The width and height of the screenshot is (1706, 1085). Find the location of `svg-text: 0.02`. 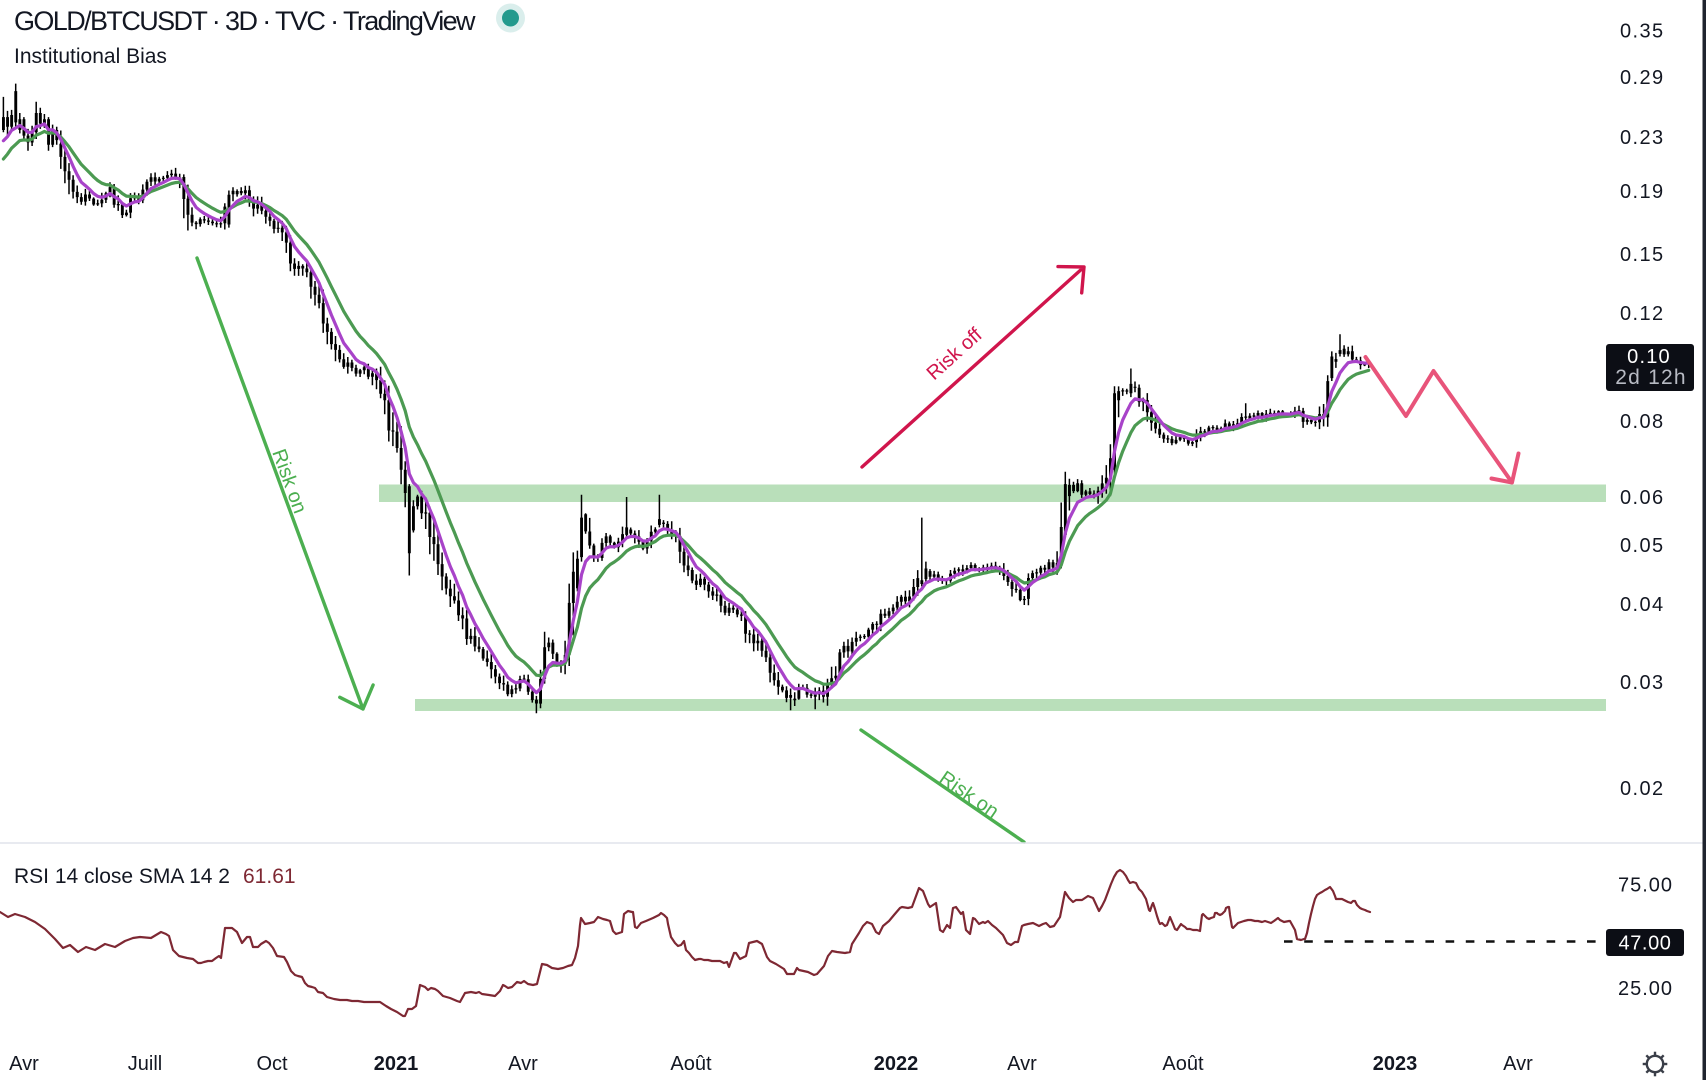

svg-text: 0.02 is located at coordinates (1642, 789).